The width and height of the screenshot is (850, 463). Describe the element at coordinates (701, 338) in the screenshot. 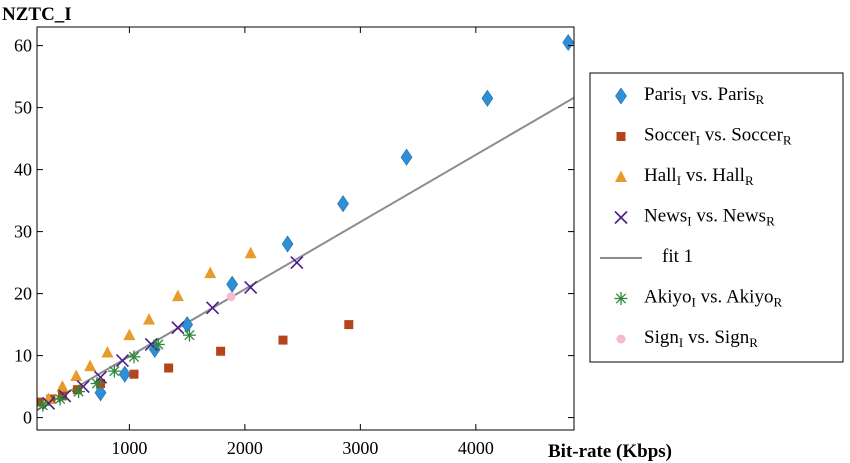

I see `legend-label: SignI vs. SignR` at that location.